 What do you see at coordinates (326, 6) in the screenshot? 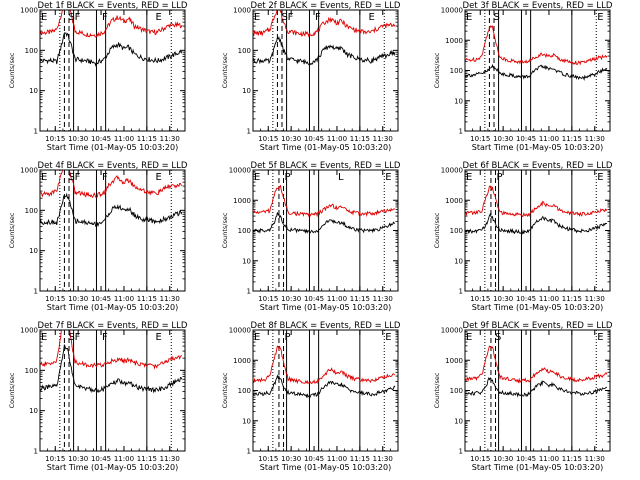
I see `chart-title: Det 2f BLACK = Events, RED = LLD` at bounding box center [326, 6].